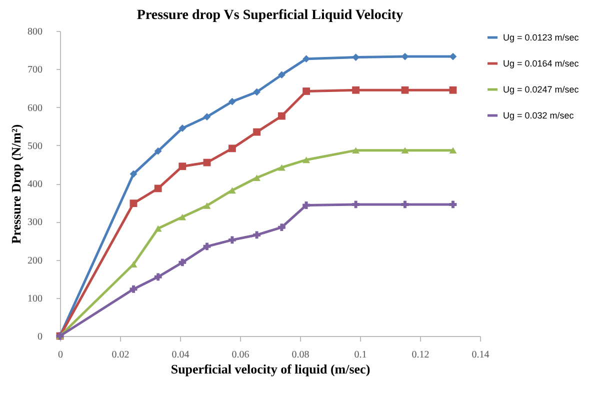  I want to click on legend-label: Ug = 0.0247 m/sec, so click(541, 89).